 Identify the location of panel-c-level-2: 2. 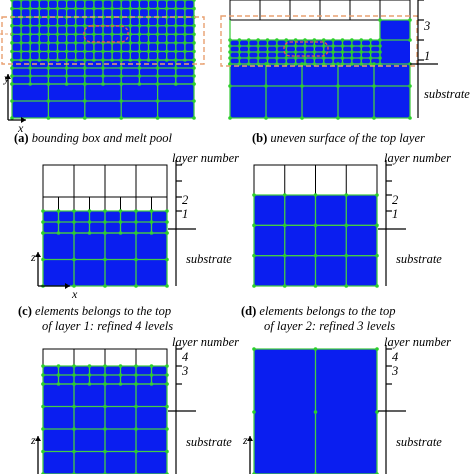
(185, 200).